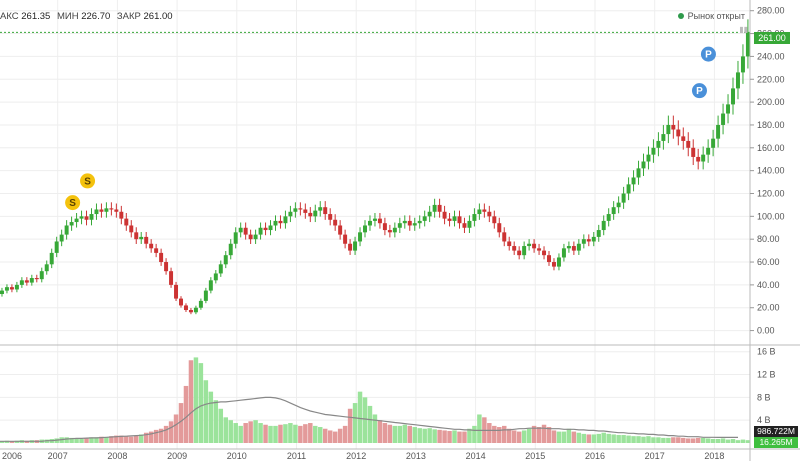 This screenshot has height=466, width=800. Describe the element at coordinates (356, 456) in the screenshot. I see `time-tick-label: 2012` at that location.